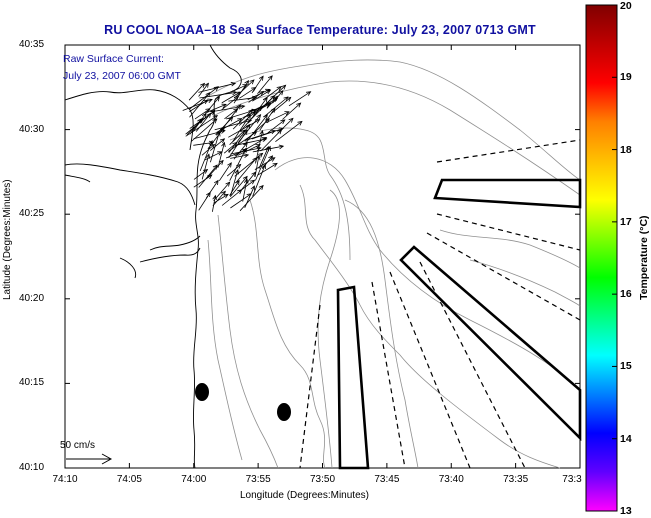 The height and width of the screenshot is (518, 651). What do you see at coordinates (626, 6) in the screenshot?
I see `colorbar-tick-label: 20` at bounding box center [626, 6].